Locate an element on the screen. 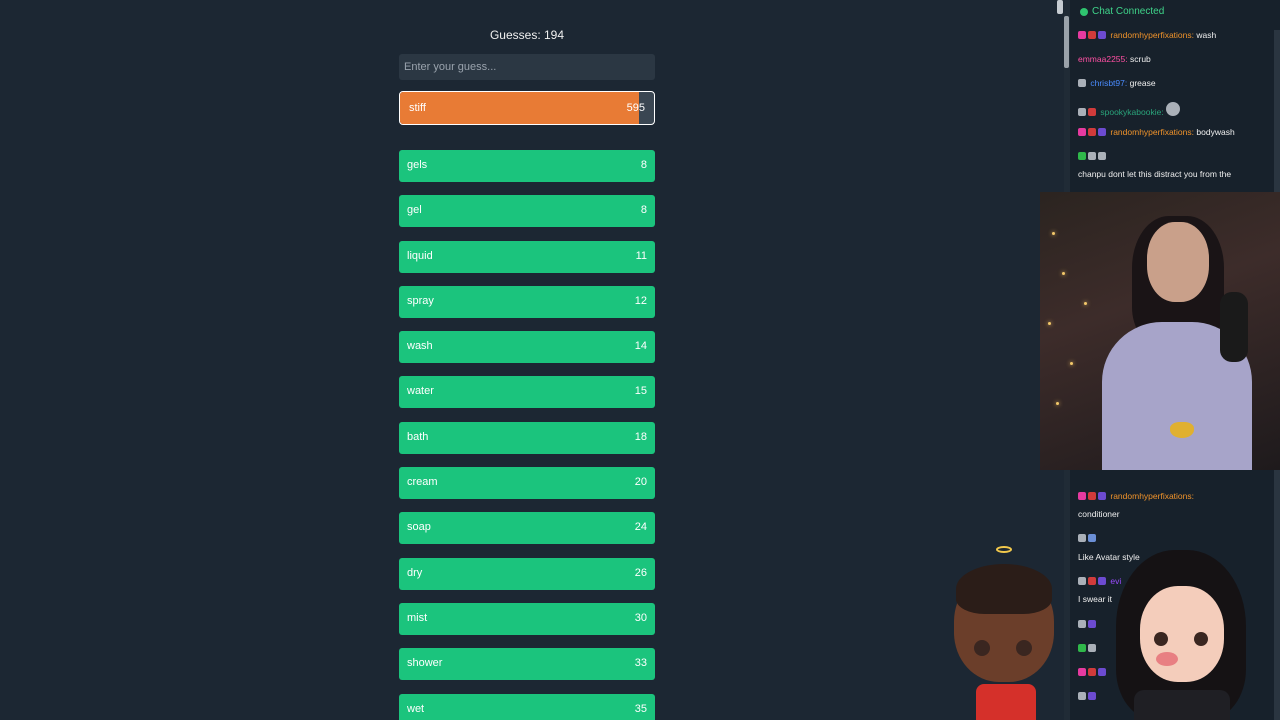 The width and height of the screenshot is (1280, 720). avatar-boy-hair is located at coordinates (1004, 589).